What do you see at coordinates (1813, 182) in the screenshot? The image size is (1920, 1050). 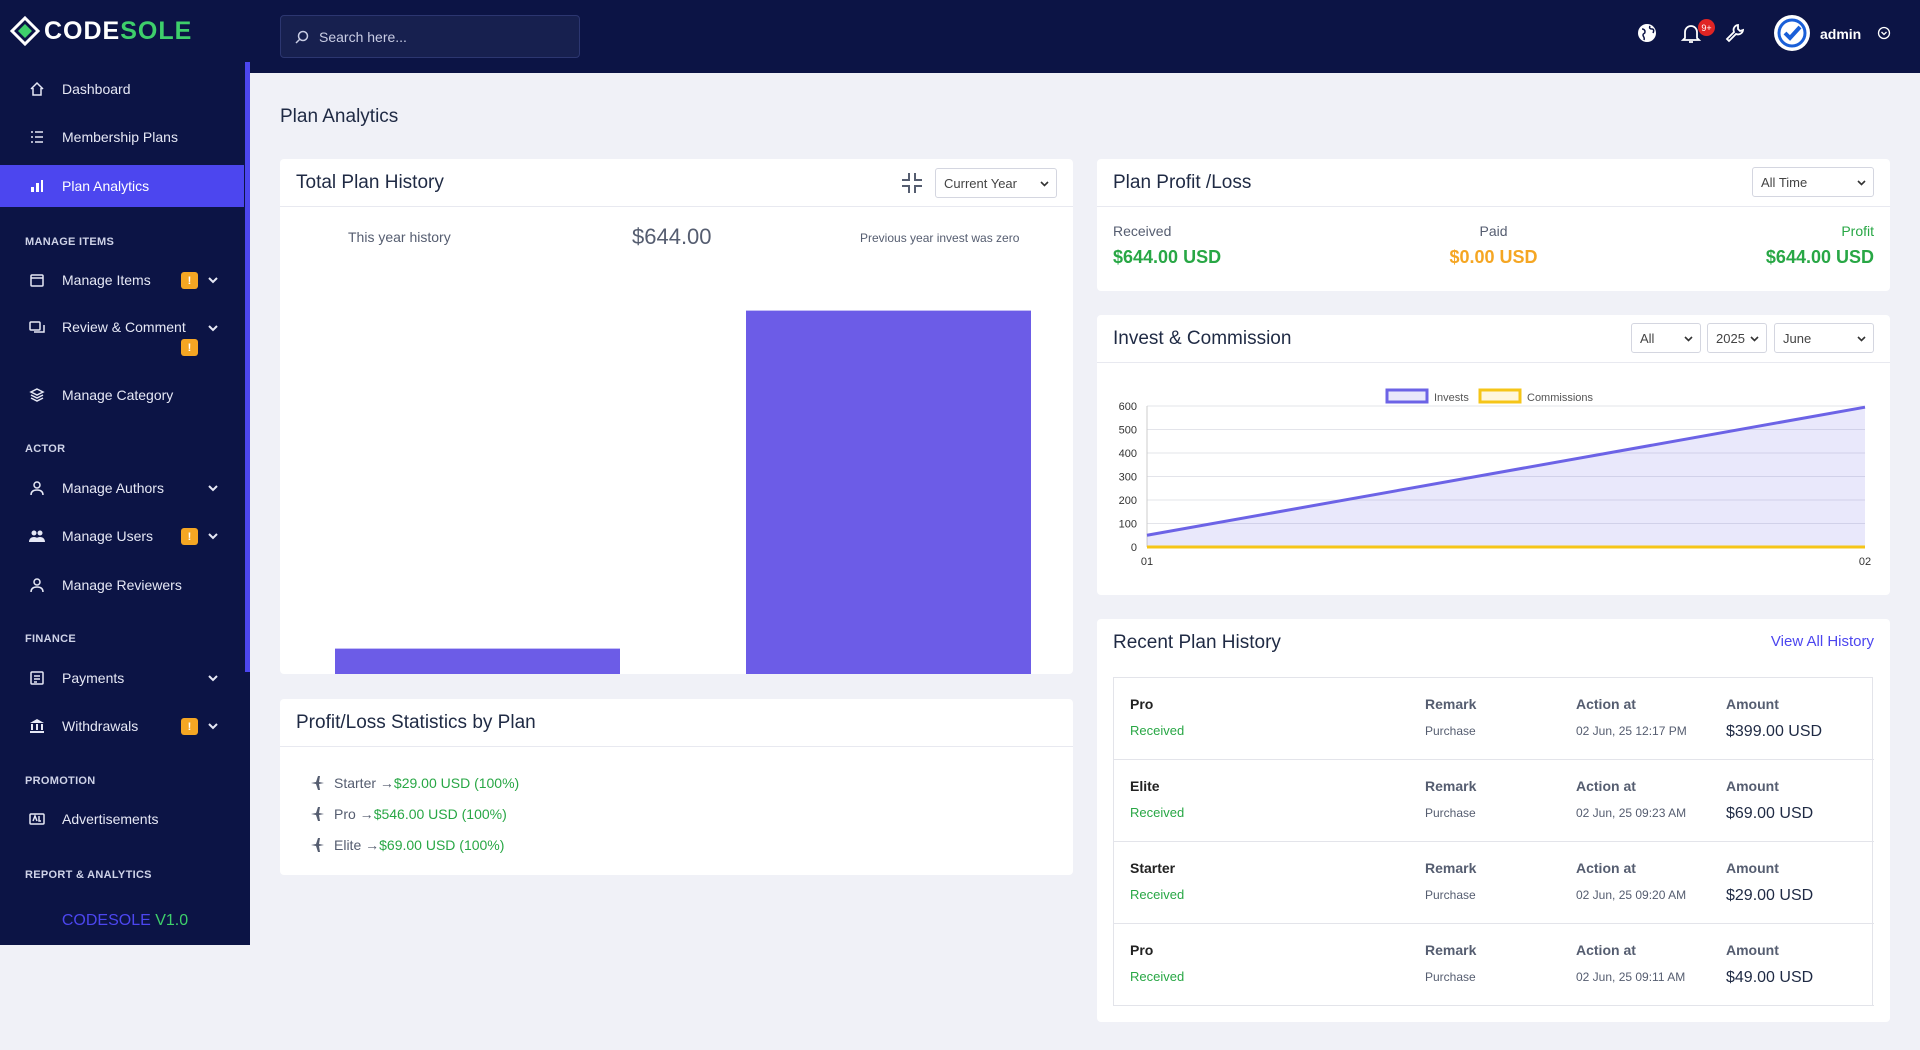 I see `time-filter-select: All Time` at bounding box center [1813, 182].